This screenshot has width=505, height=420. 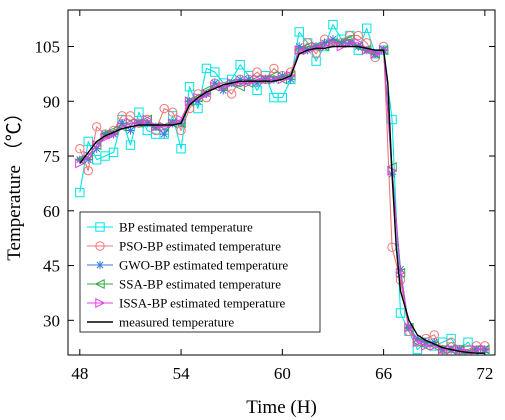 I want to click on x-tick-label: 54, so click(x=182, y=373).